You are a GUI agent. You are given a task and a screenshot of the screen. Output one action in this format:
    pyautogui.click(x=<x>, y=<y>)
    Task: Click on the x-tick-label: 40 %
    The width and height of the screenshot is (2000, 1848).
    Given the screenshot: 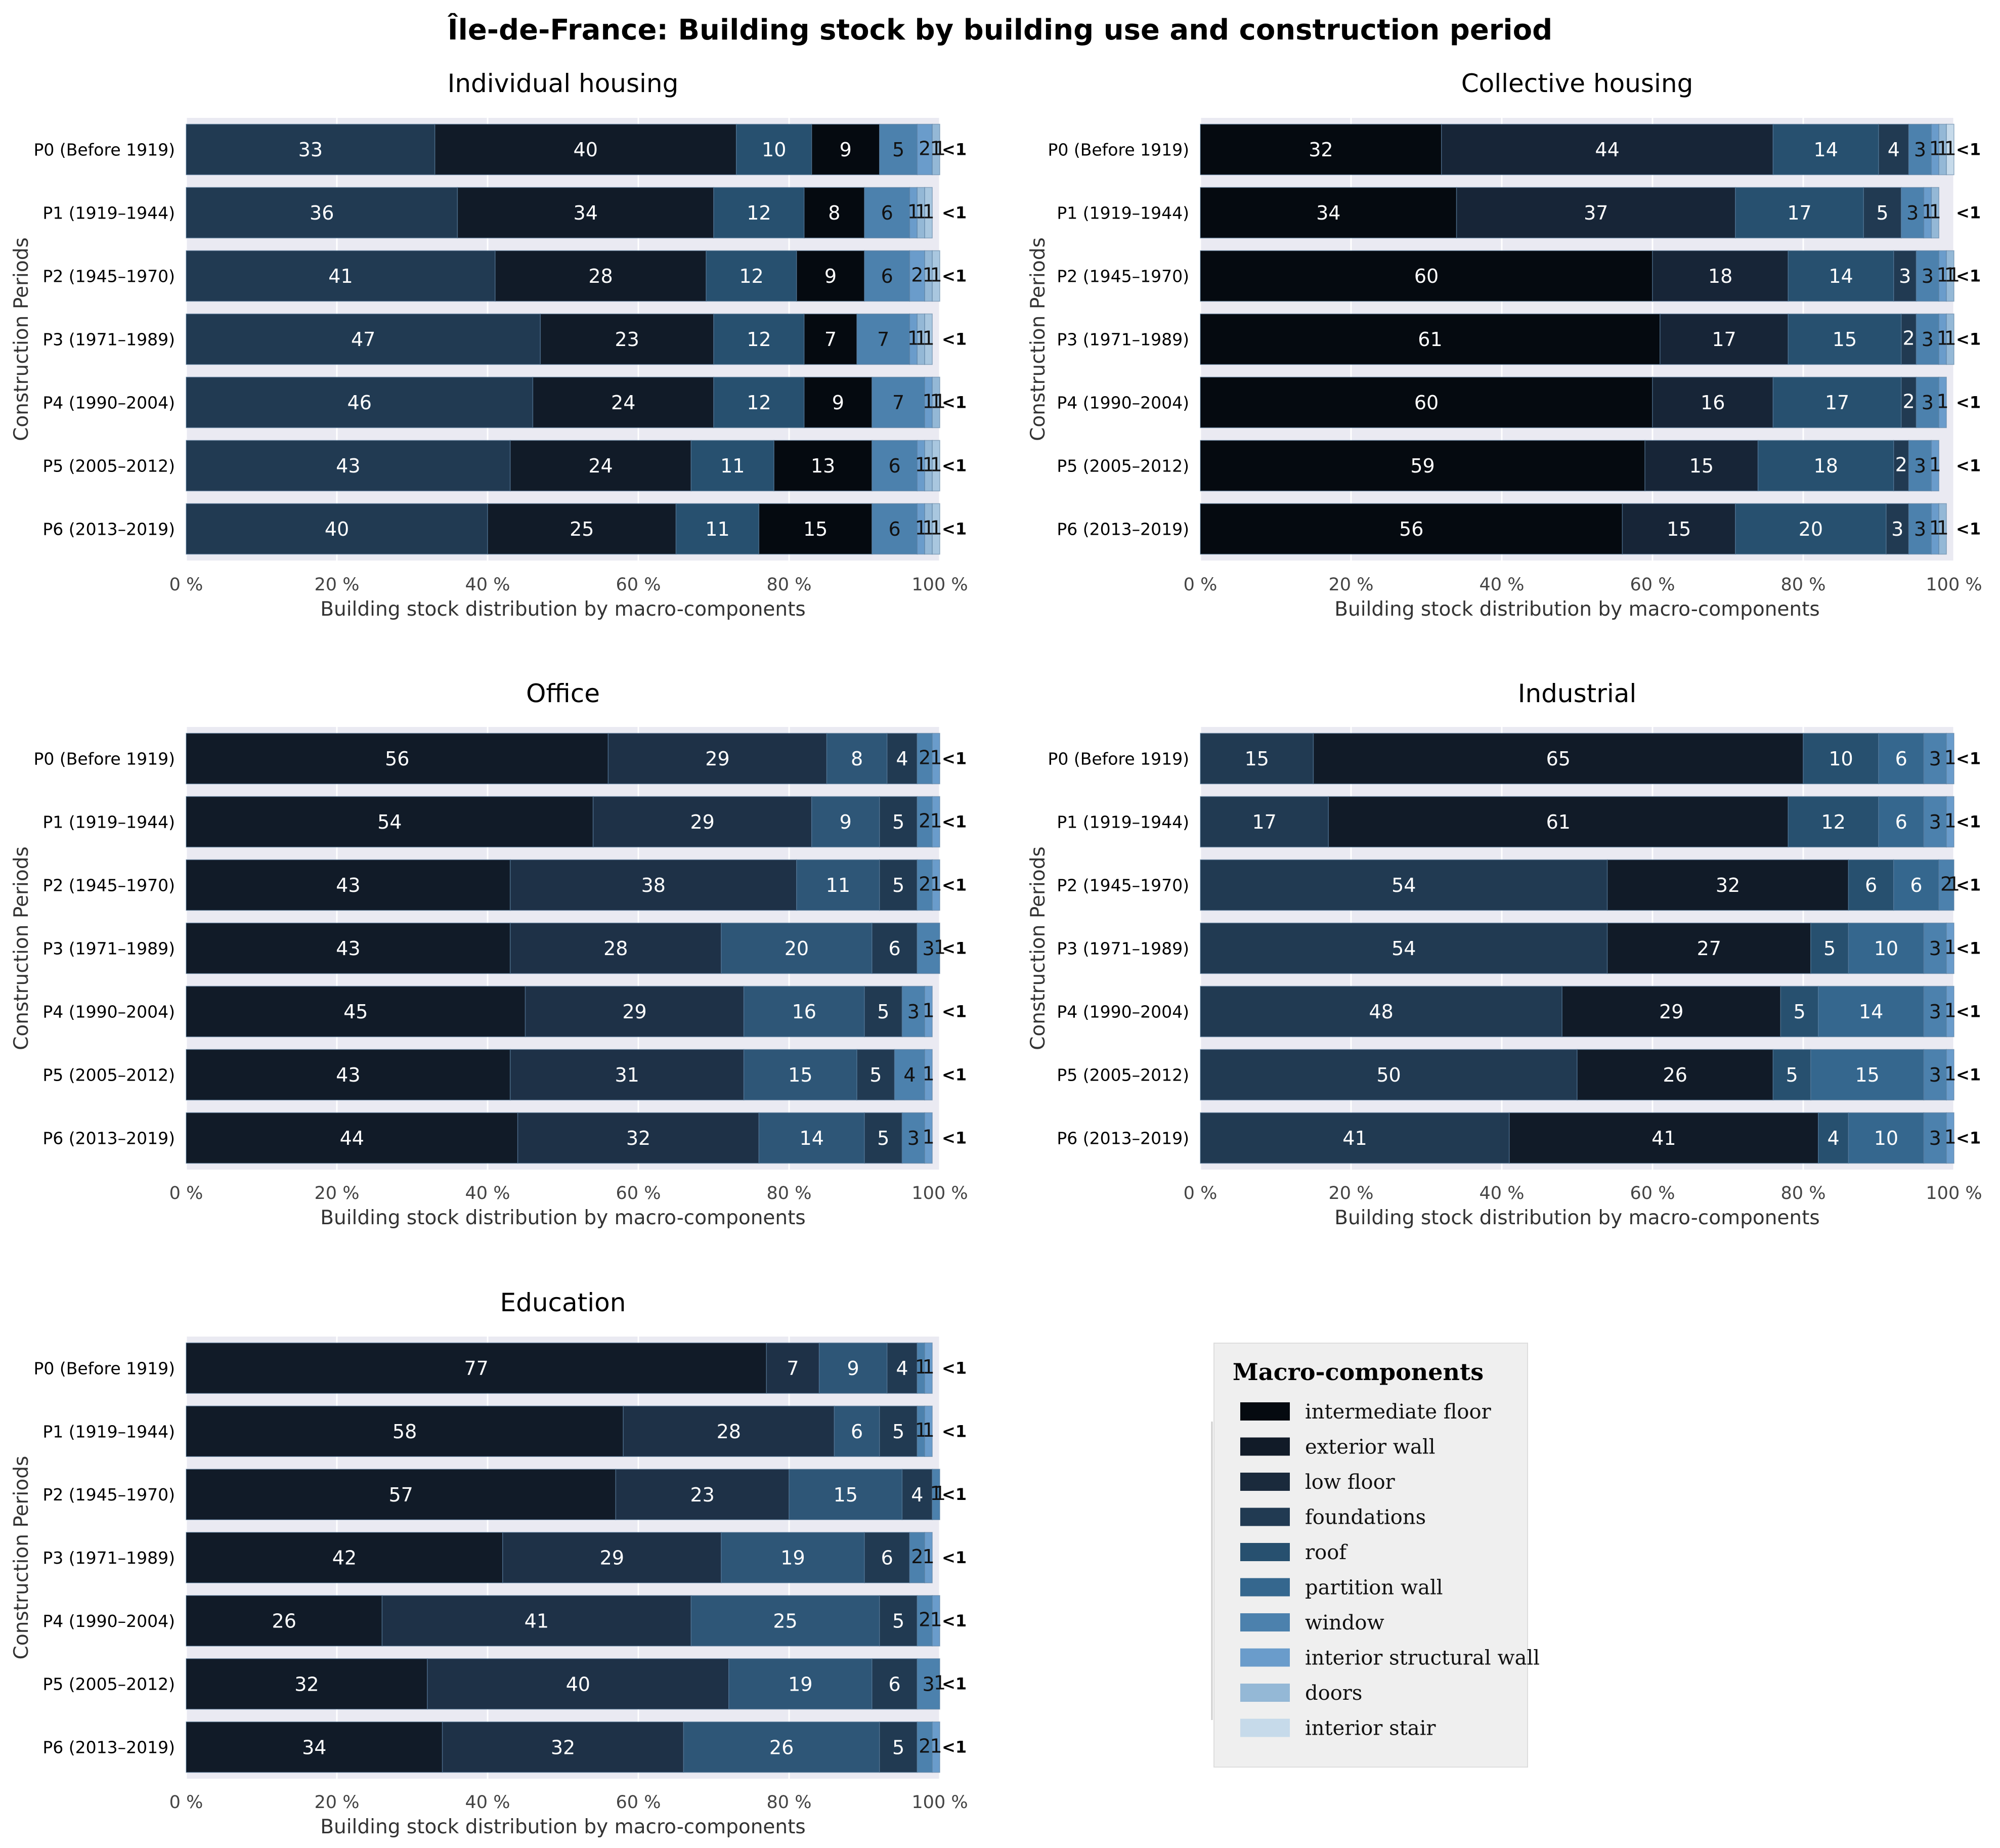 What is the action you would take?
    pyautogui.click(x=488, y=1802)
    